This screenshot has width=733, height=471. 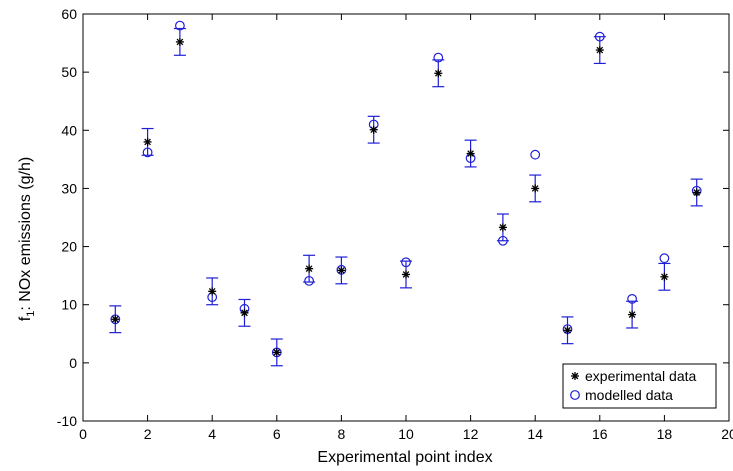 What do you see at coordinates (727, 434) in the screenshot?
I see `x-tick-label: 20` at bounding box center [727, 434].